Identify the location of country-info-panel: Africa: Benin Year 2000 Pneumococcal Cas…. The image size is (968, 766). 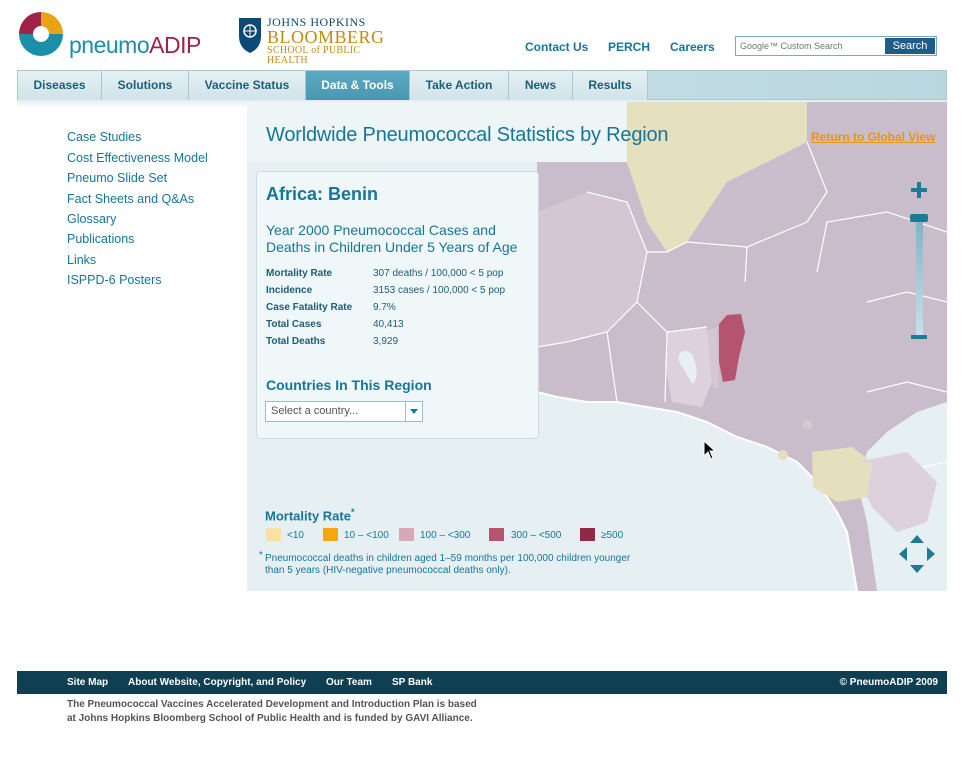
(397, 305).